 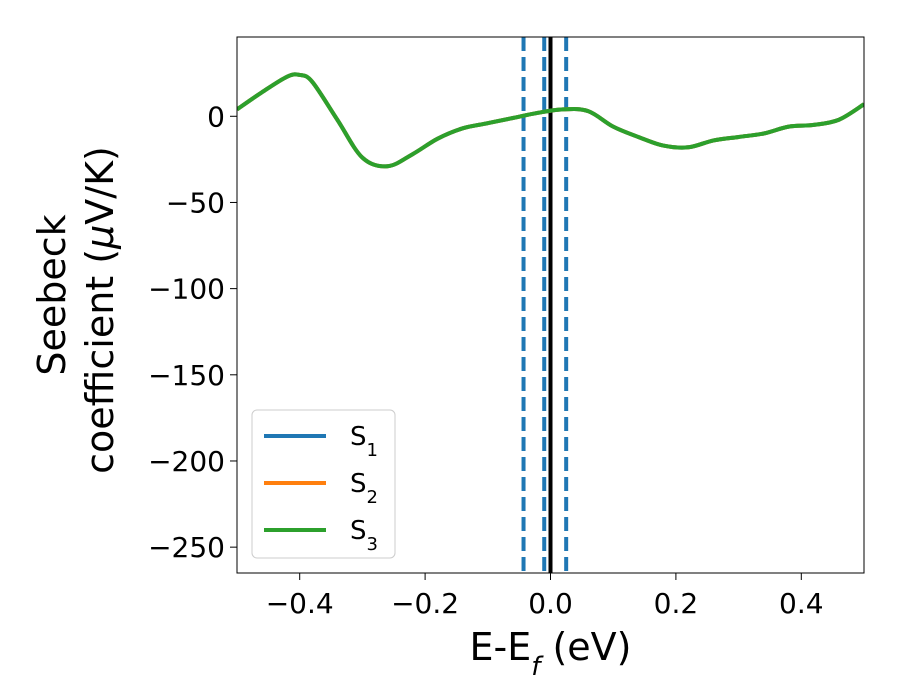 I want to click on y-tick-label: −250, so click(x=186, y=547).